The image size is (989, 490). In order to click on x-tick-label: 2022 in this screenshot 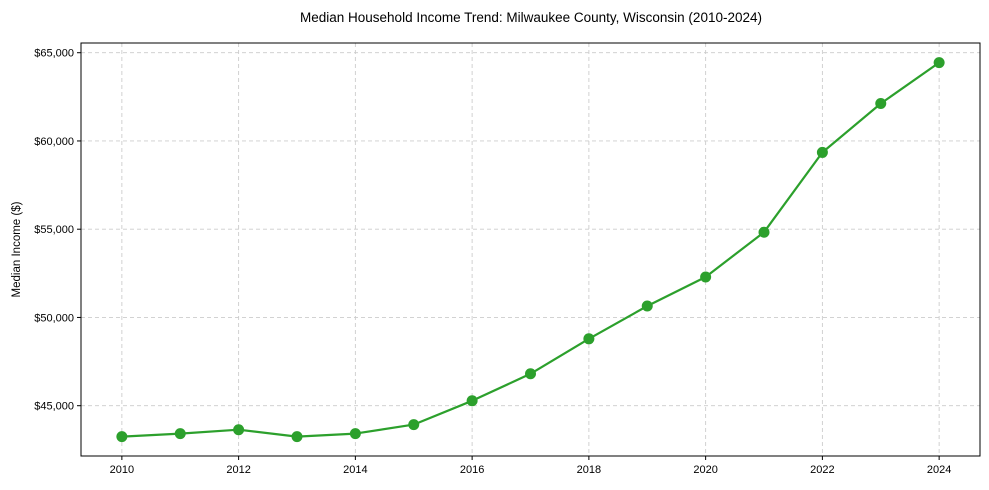, I will do `click(822, 470)`.